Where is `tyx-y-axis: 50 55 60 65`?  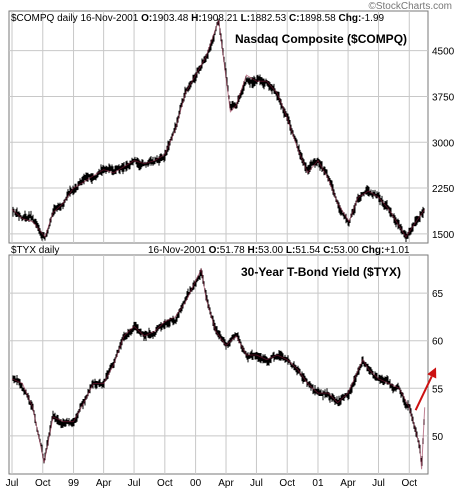 tyx-y-axis: 50 55 60 65 is located at coordinates (438, 366).